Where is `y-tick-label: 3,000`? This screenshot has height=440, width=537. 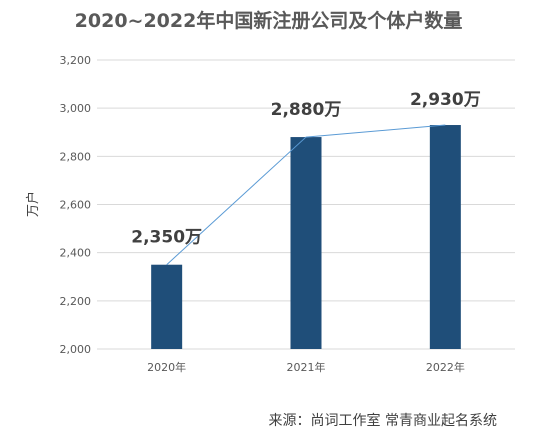 y-tick-label: 3,000 is located at coordinates (76, 108).